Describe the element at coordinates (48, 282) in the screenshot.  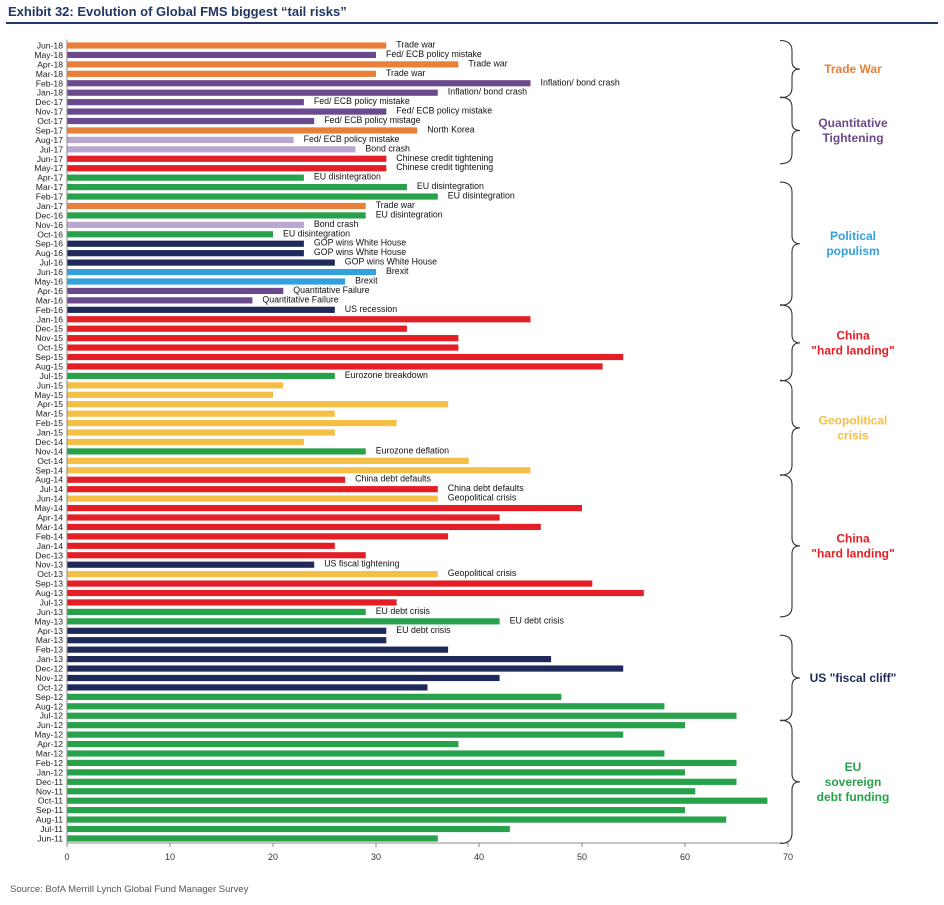
I see `y-tick-label: May-16` at that location.